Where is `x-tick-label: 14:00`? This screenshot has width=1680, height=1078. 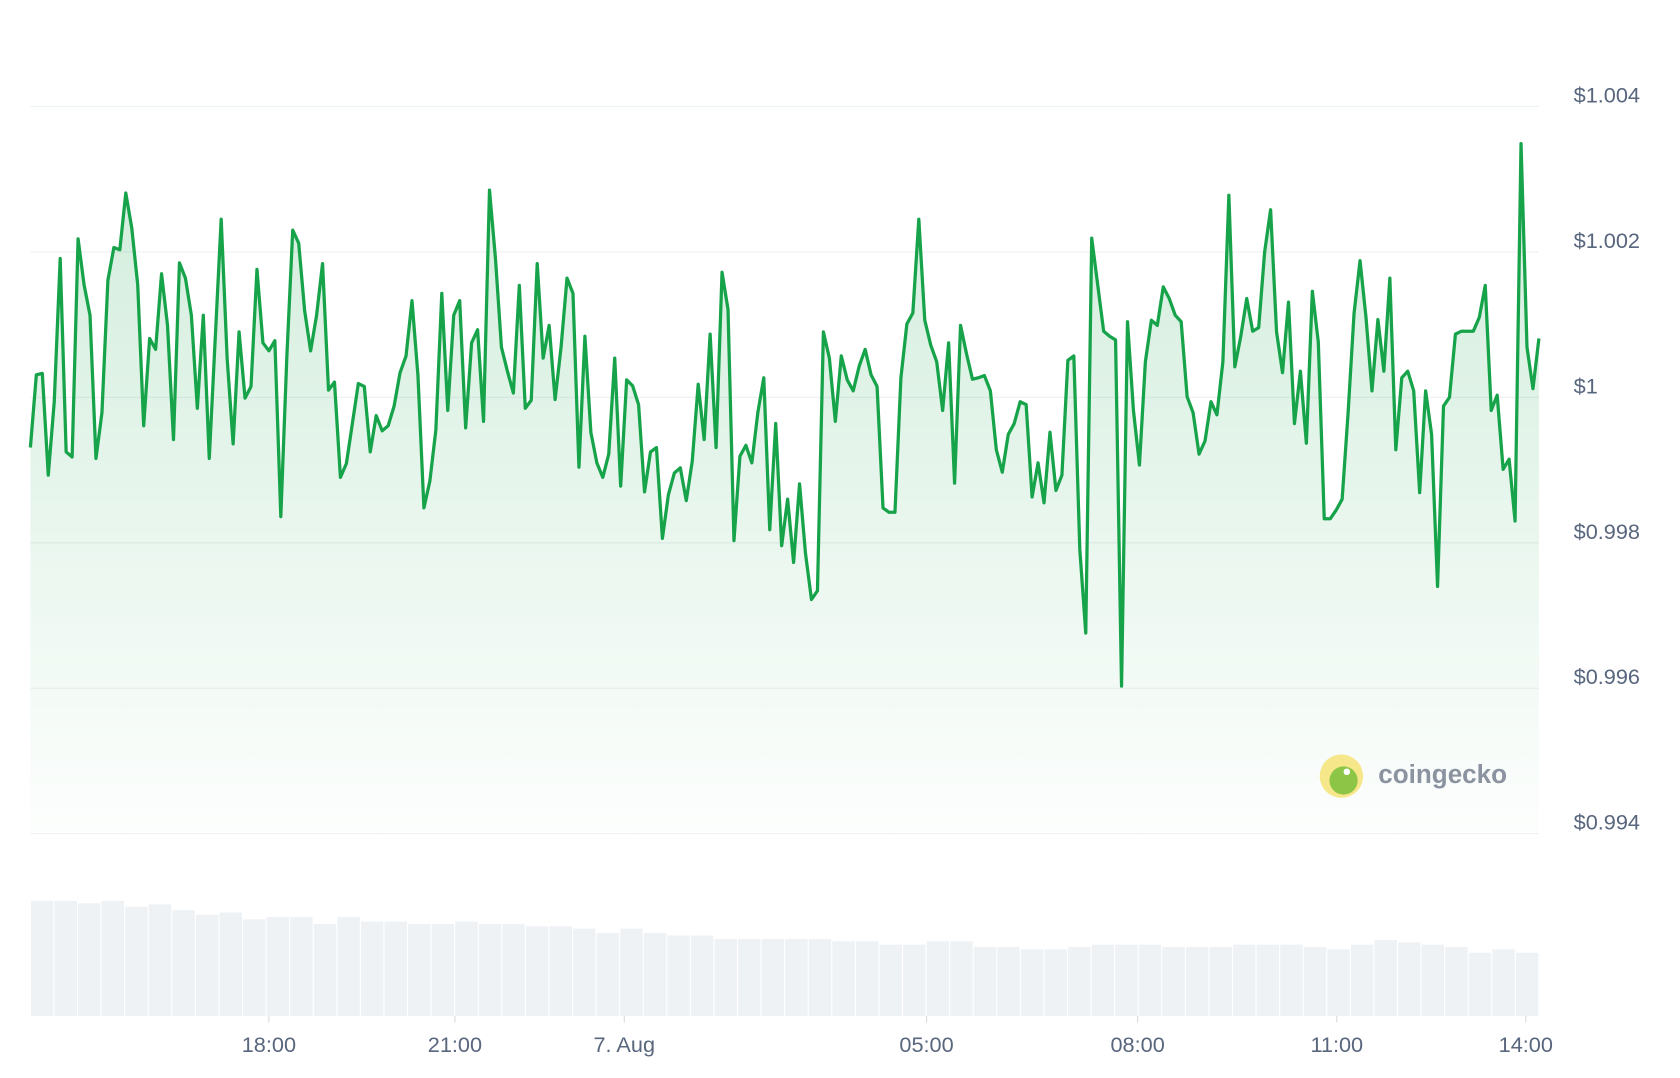 x-tick-label: 14:00 is located at coordinates (1526, 1044).